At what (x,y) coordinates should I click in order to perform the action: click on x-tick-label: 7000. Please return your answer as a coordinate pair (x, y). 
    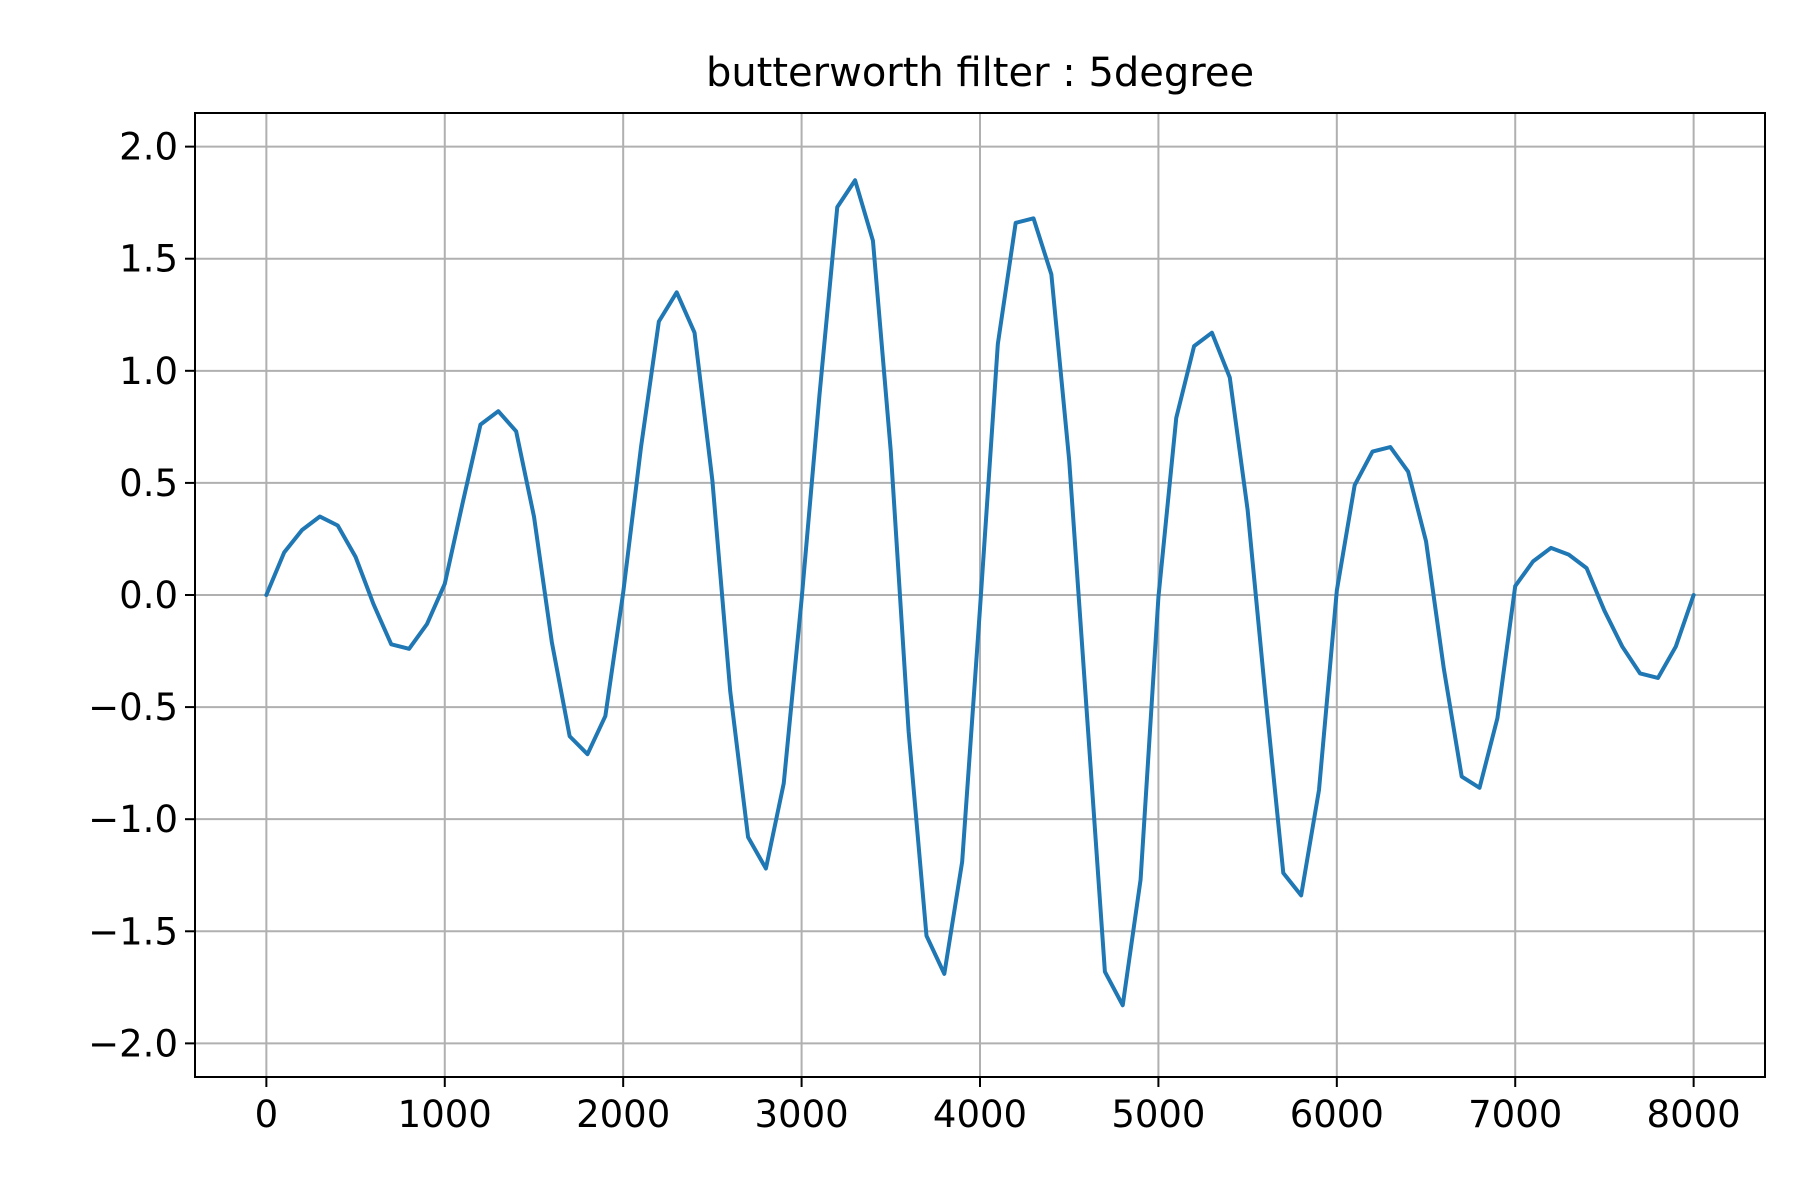
    Looking at the image, I should click on (1515, 1114).